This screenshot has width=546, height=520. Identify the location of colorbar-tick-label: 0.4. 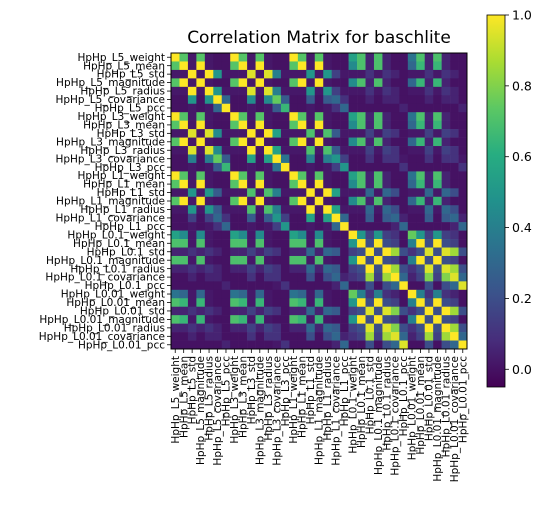
(522, 227).